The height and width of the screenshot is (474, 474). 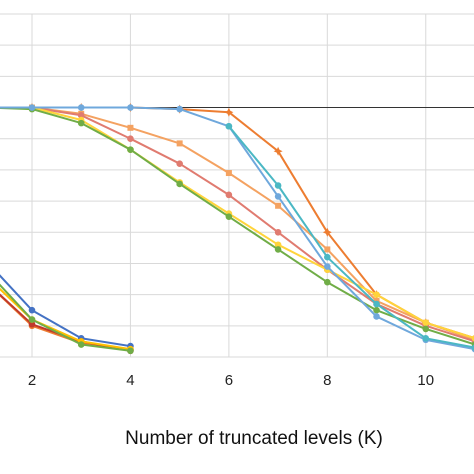 I want to click on x-tick-label: 6, so click(x=229, y=380).